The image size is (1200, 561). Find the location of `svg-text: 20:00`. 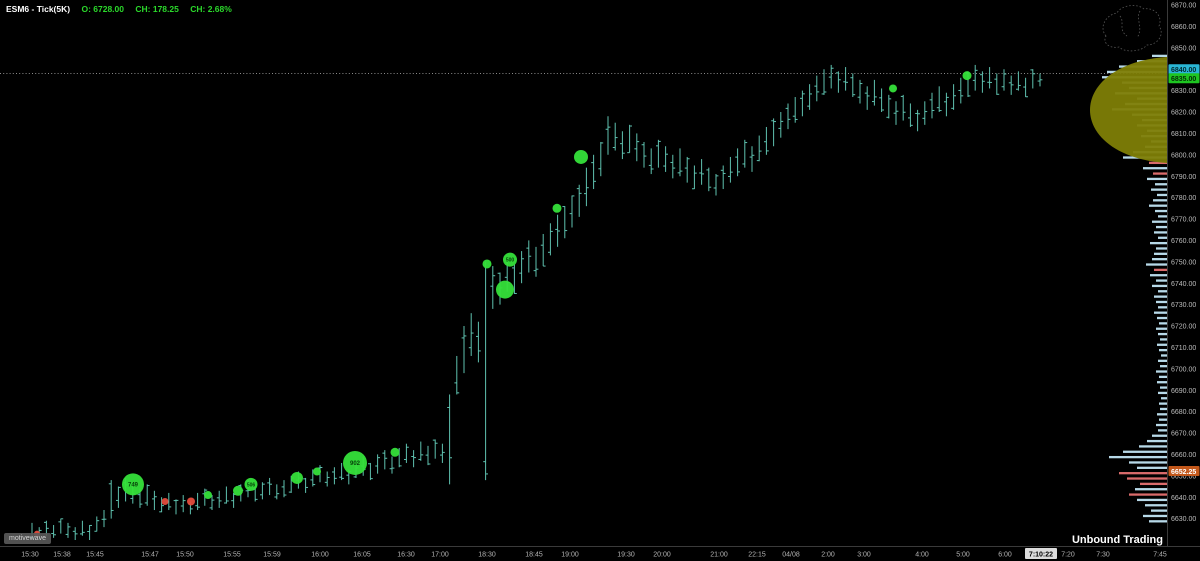

svg-text: 20:00 is located at coordinates (662, 555).